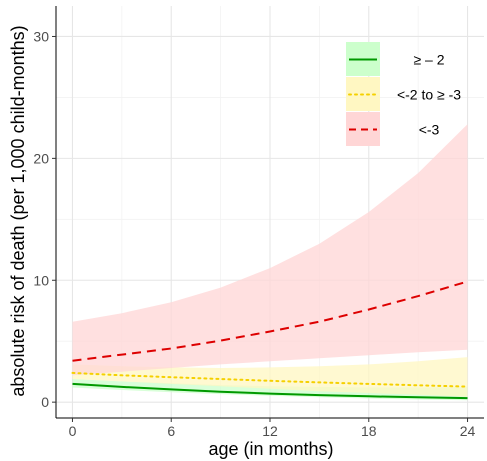  I want to click on x-tick-label: 18, so click(369, 431).